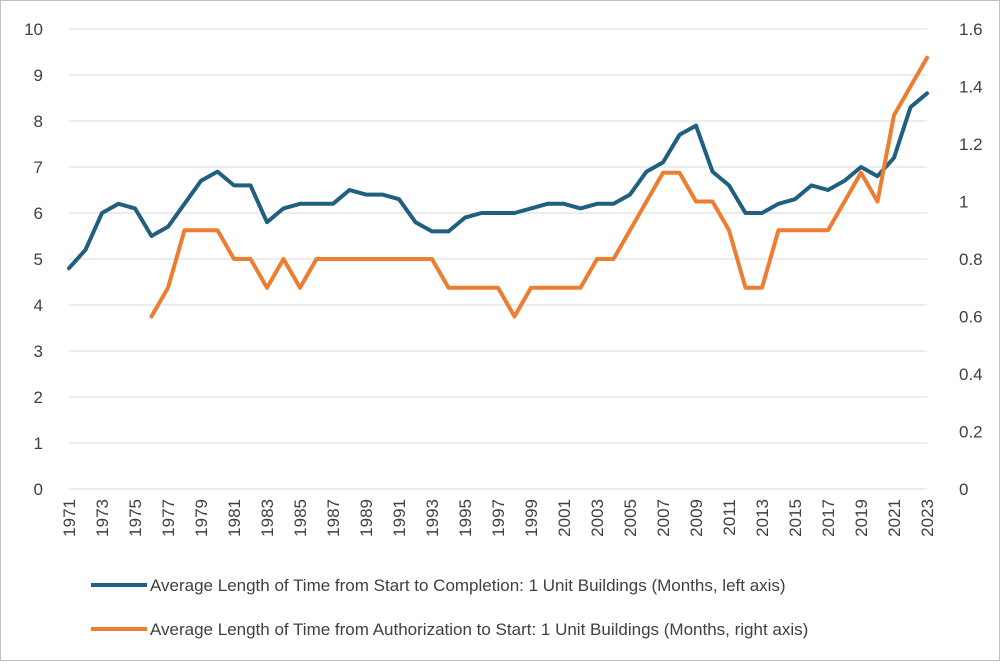 The width and height of the screenshot is (1000, 665). What do you see at coordinates (201, 518) in the screenshot?
I see `x-axis-tick-label: 1979` at bounding box center [201, 518].